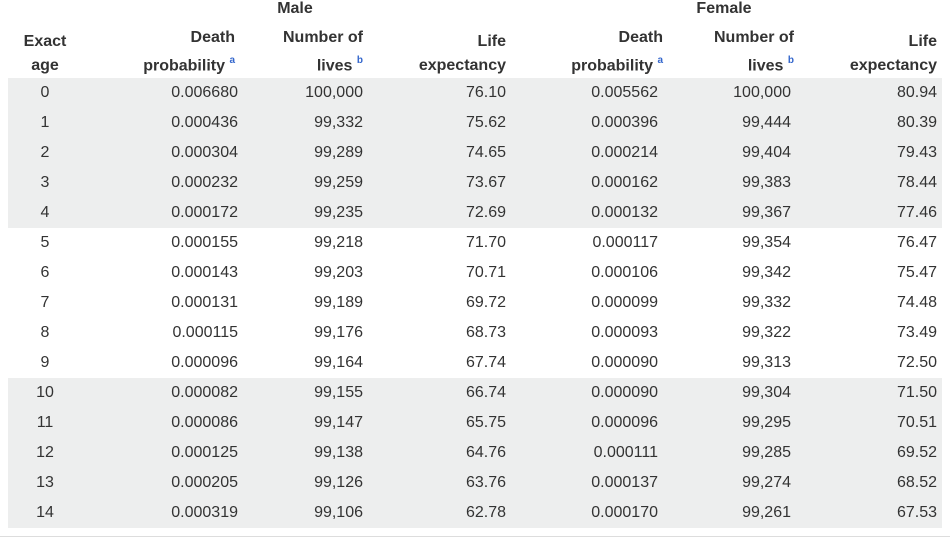 Image resolution: width=950 pixels, height=538 pixels. What do you see at coordinates (204, 182) in the screenshot?
I see `cell-male-death-probability: 0.000232` at bounding box center [204, 182].